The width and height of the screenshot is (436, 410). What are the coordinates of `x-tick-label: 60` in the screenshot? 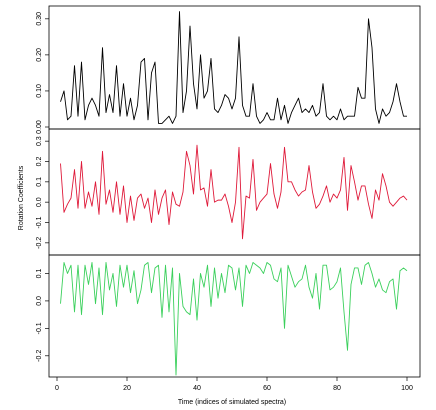 It's located at (267, 388).